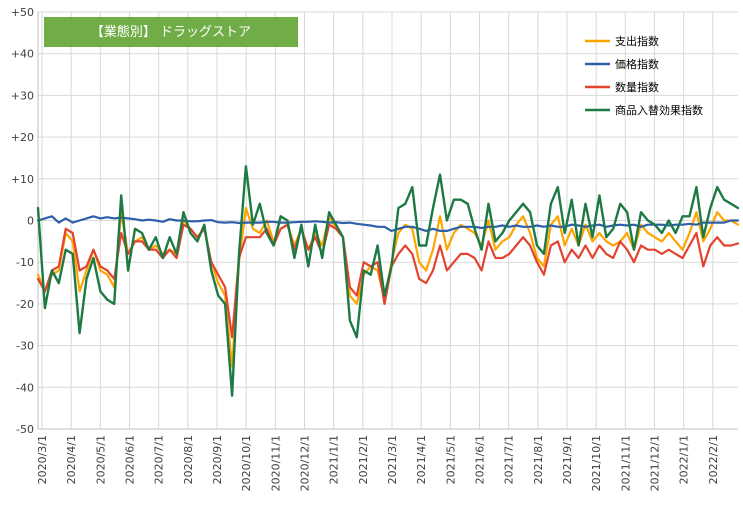 This screenshot has width=743, height=509. I want to click on x-tick-label: 2020/8/1, so click(188, 459).